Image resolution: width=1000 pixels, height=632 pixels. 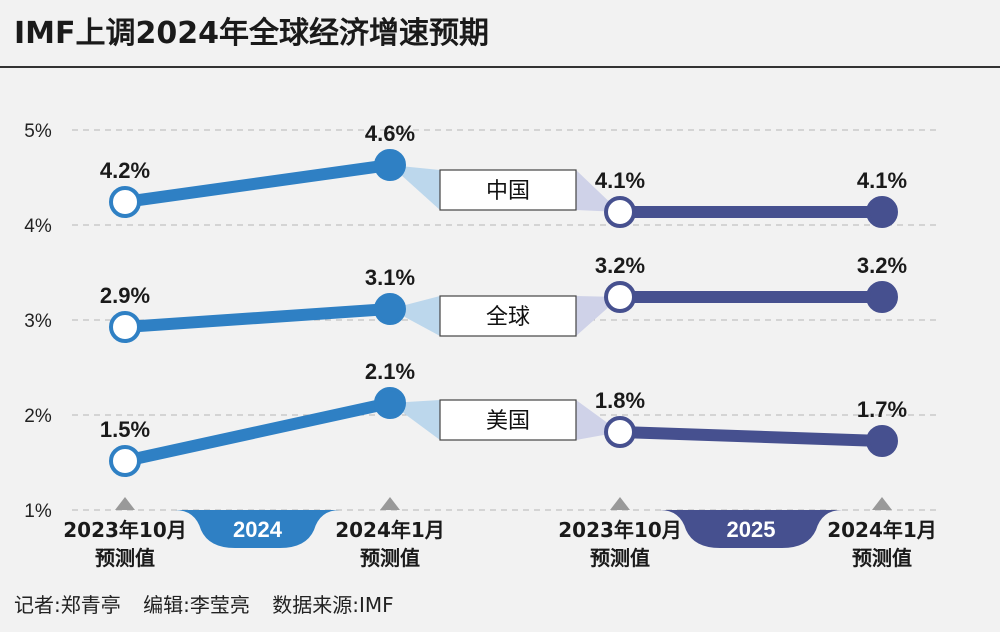 I want to click on year-banner-label: 2025, so click(x=751, y=529).